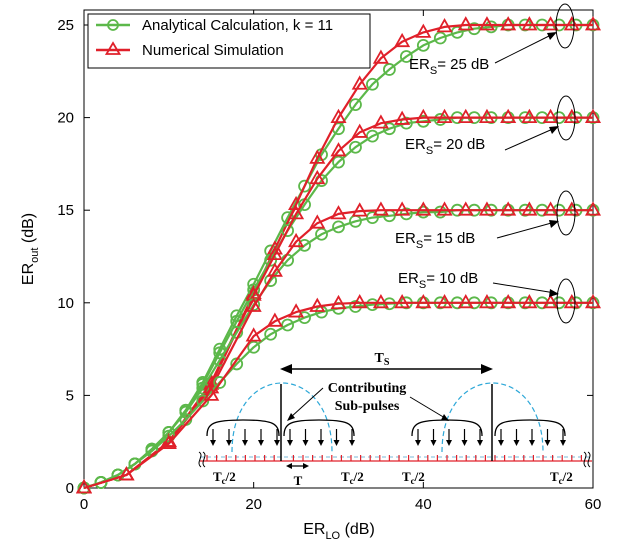 Image resolution: width=623 pixels, height=550 pixels. I want to click on inset-t-label: T, so click(298, 480).